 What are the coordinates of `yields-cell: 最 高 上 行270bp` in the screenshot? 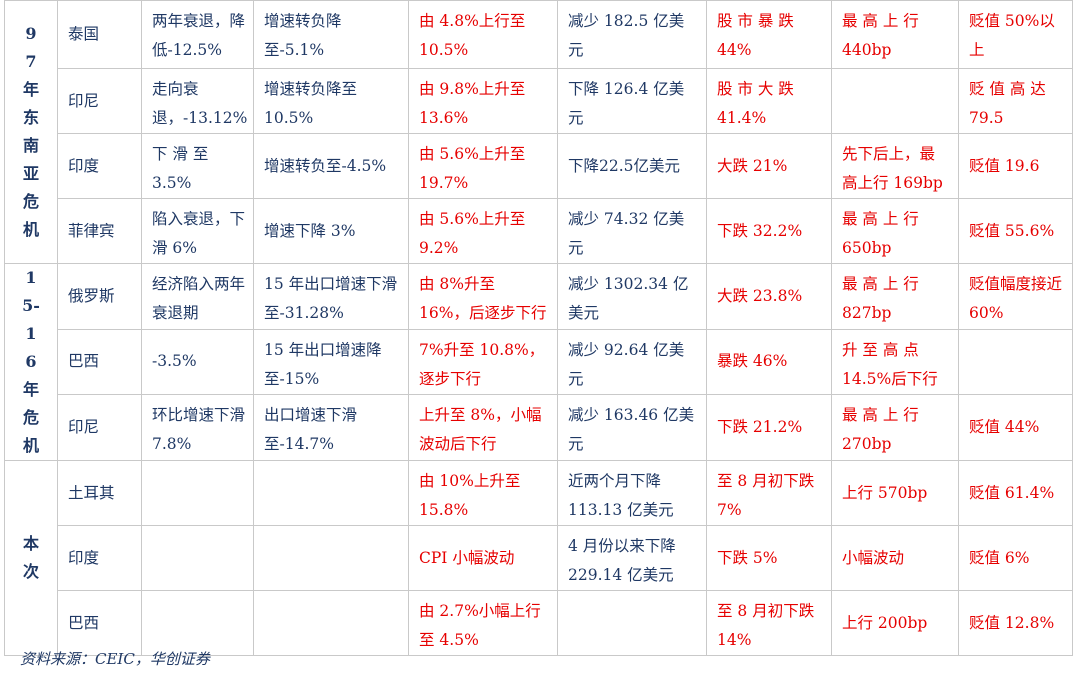 It's located at (895, 427).